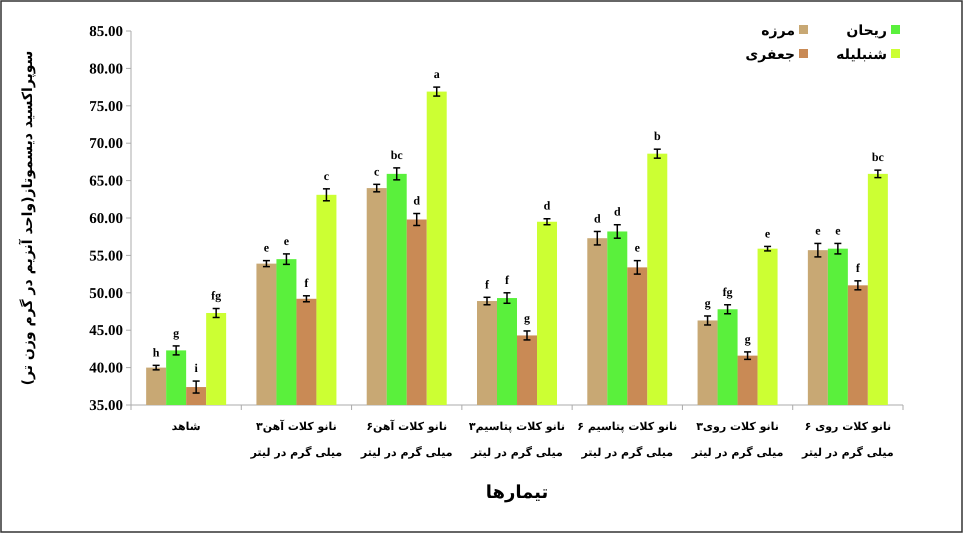 This screenshot has width=963, height=533. Describe the element at coordinates (296, 439) in the screenshot. I see `x-tick-label: نانو کلات آهن۳ میلی گرم در لیتر` at that location.